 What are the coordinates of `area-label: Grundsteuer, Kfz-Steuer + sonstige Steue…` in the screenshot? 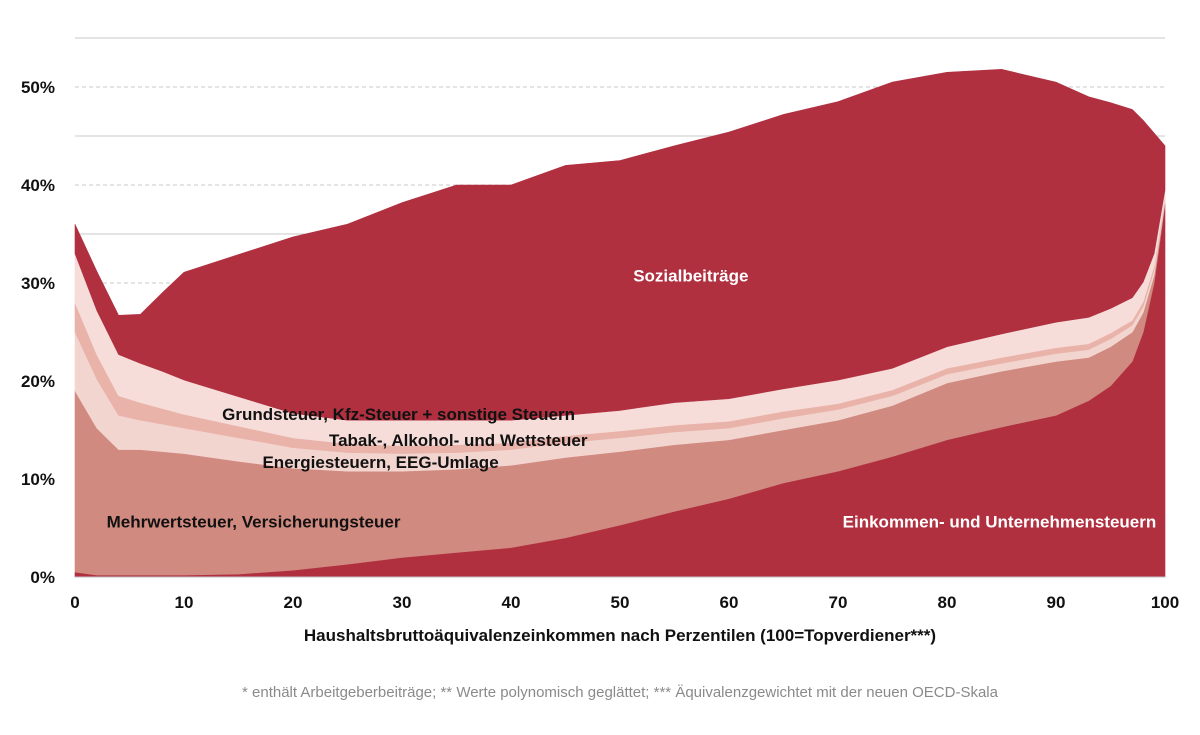 It's located at (398, 414).